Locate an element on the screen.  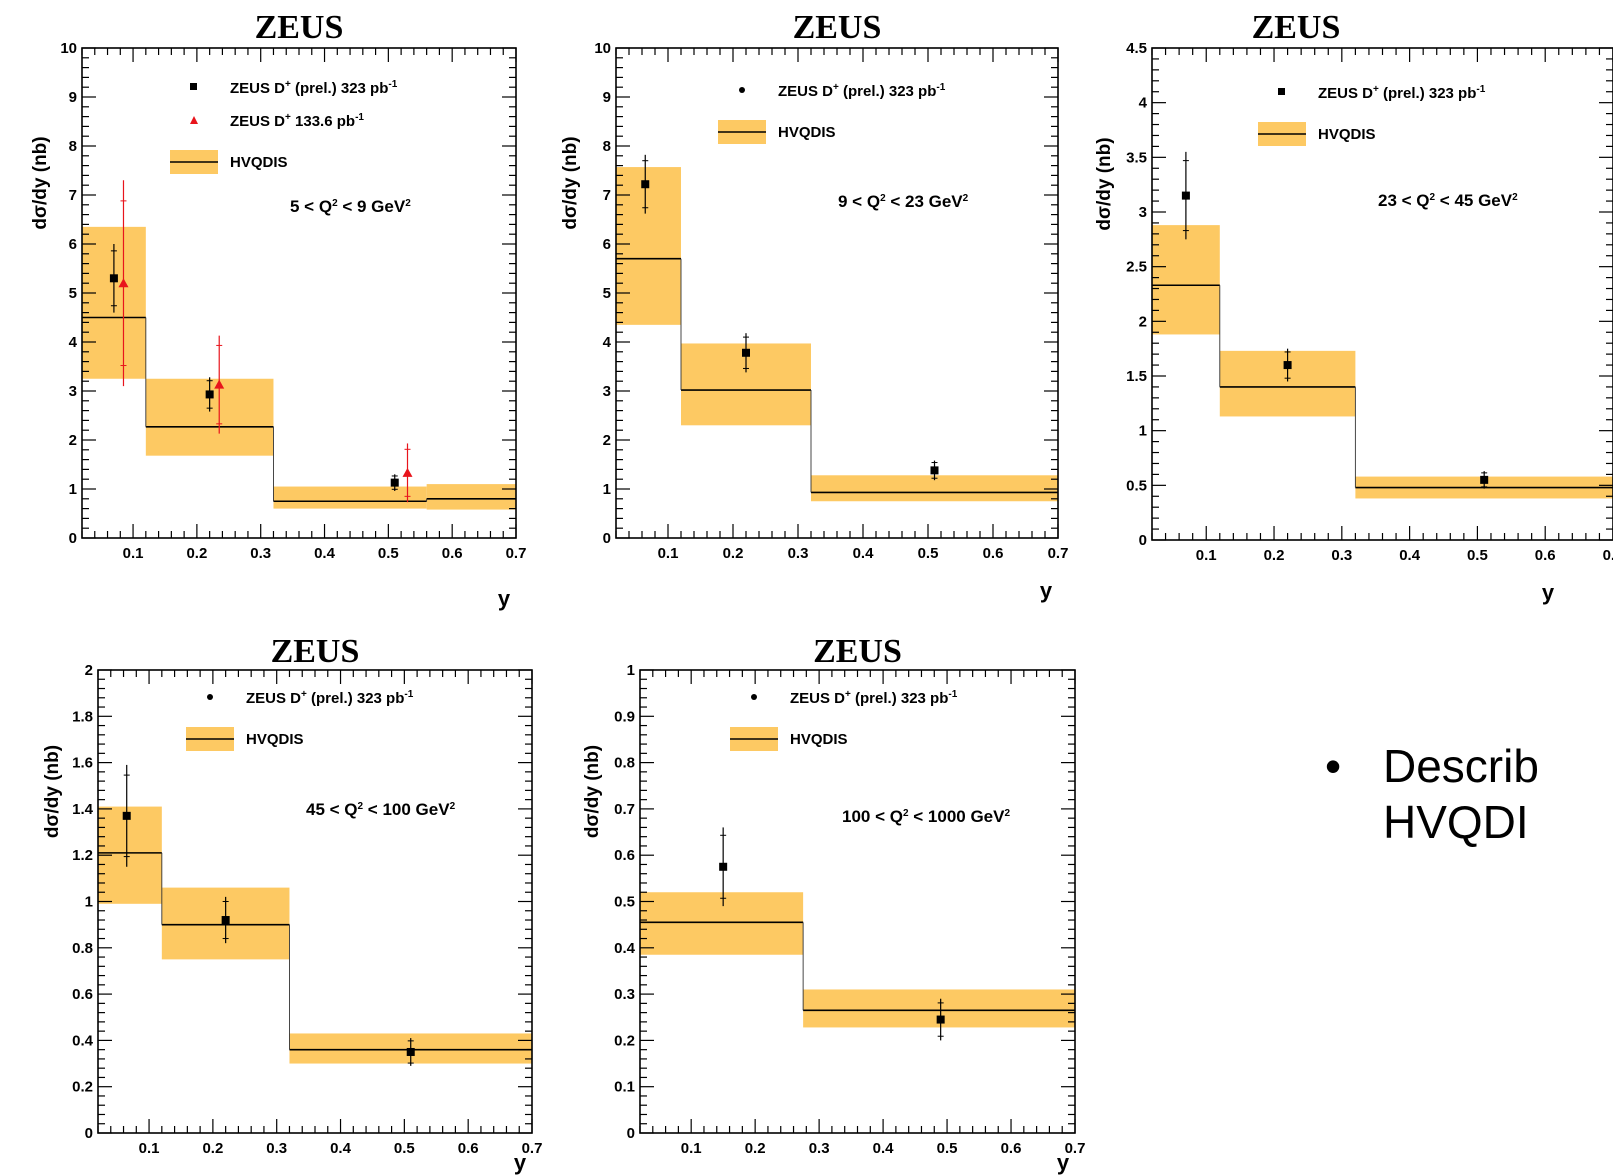
y-tick-label: 1.8 is located at coordinates (82, 716).